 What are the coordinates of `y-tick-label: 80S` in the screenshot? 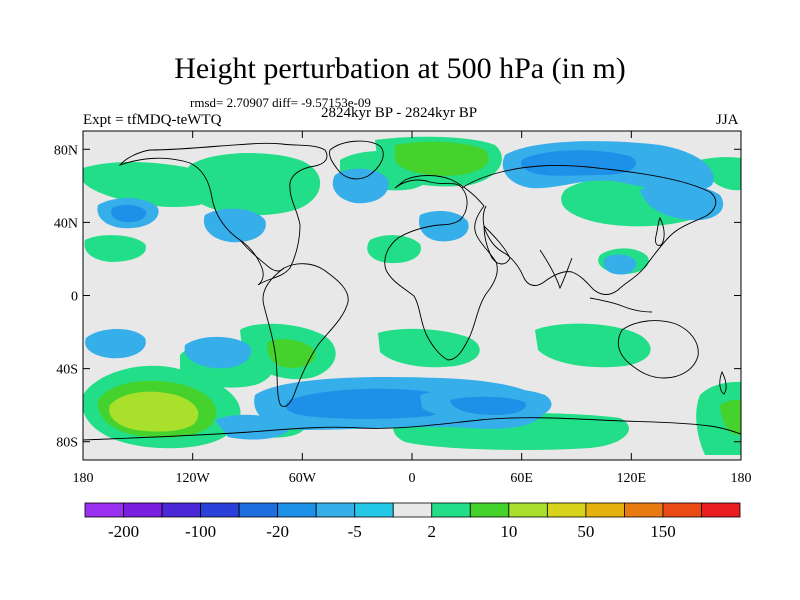 It's located at (67, 443).